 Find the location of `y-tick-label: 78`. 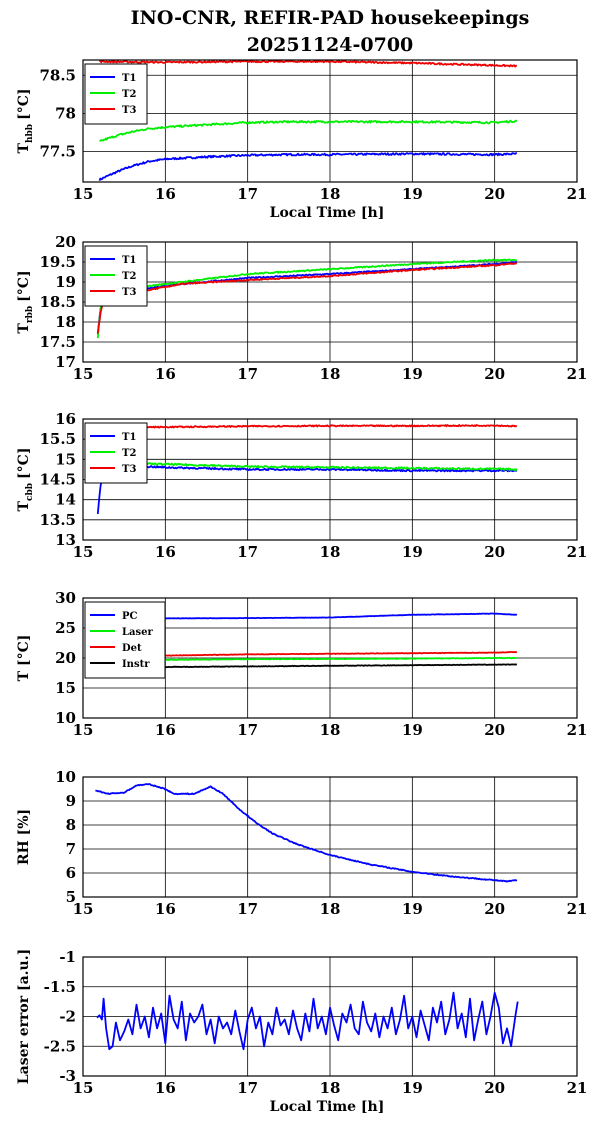

y-tick-label: 78 is located at coordinates (65, 113).